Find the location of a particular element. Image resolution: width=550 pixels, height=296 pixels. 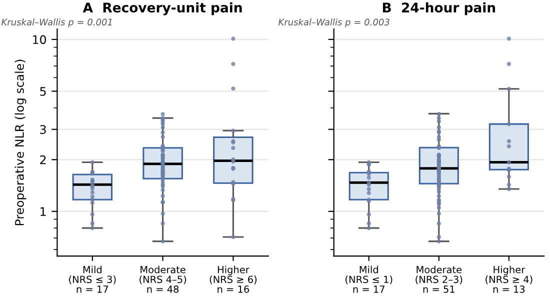

x-tick-label: Higher (NRS ≥ 4) n = 13 is located at coordinates (509, 279).